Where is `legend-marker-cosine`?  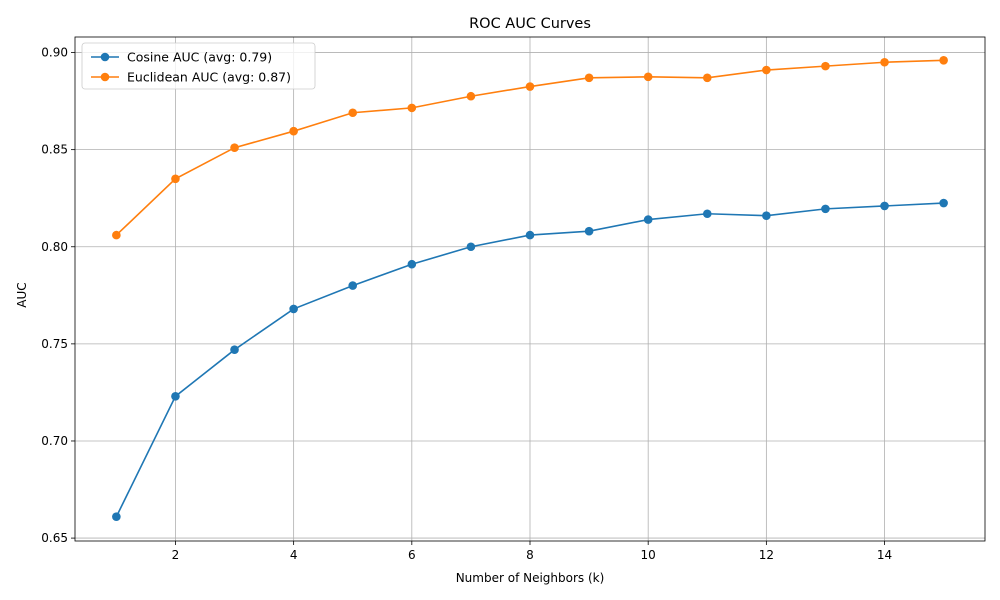 legend-marker-cosine is located at coordinates (105, 57).